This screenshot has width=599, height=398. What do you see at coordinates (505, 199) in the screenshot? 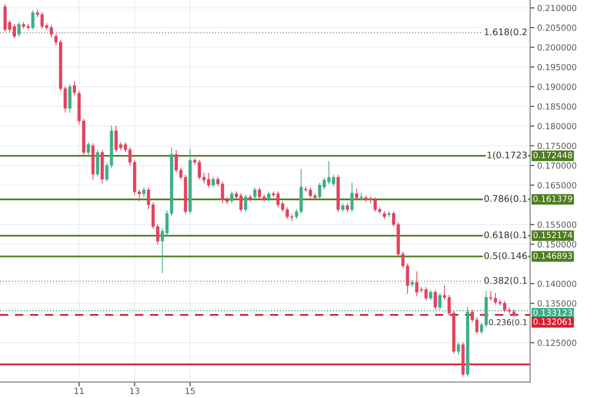
I see `annotation: 0.786(0.1` at bounding box center [505, 199].